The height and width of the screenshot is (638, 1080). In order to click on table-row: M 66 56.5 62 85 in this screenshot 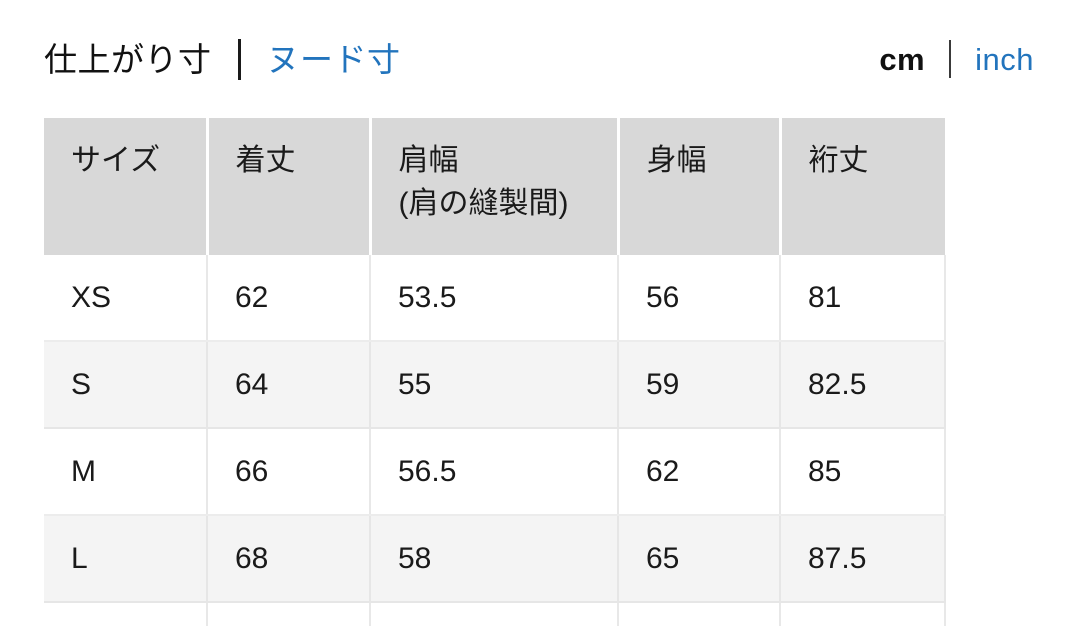, I will do `click(495, 472)`.